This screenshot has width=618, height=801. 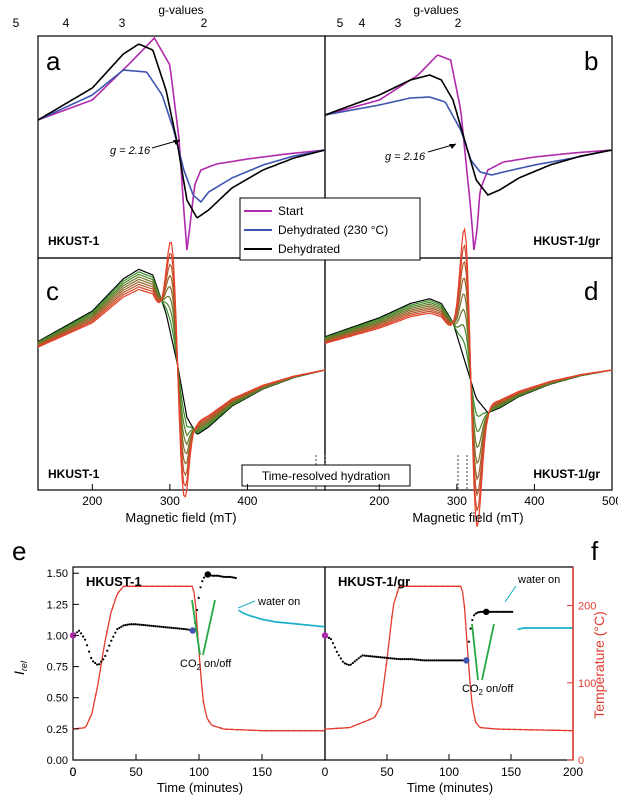 I want to click on tright-tick-label-2: 200, so click(x=587, y=607).